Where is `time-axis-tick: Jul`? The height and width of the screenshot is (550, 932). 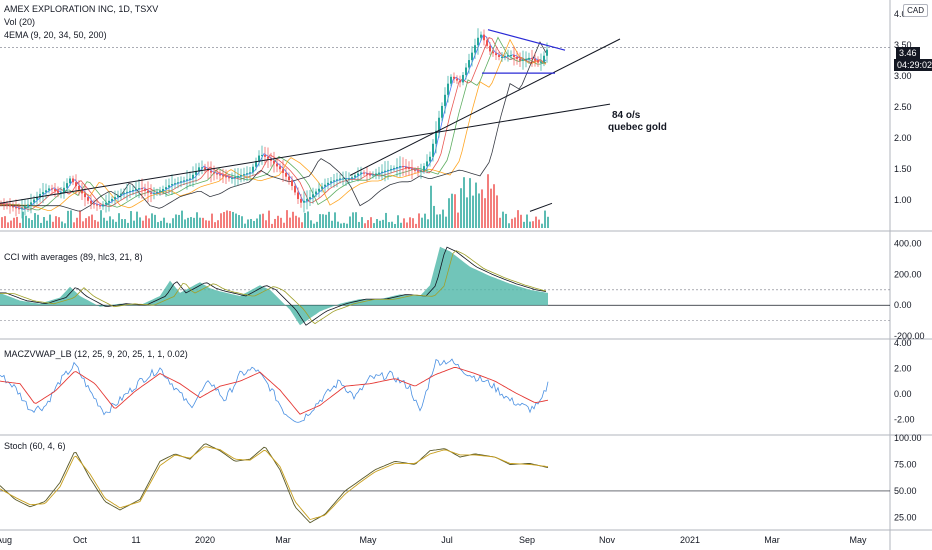 time-axis-tick: Jul is located at coordinates (447, 540).